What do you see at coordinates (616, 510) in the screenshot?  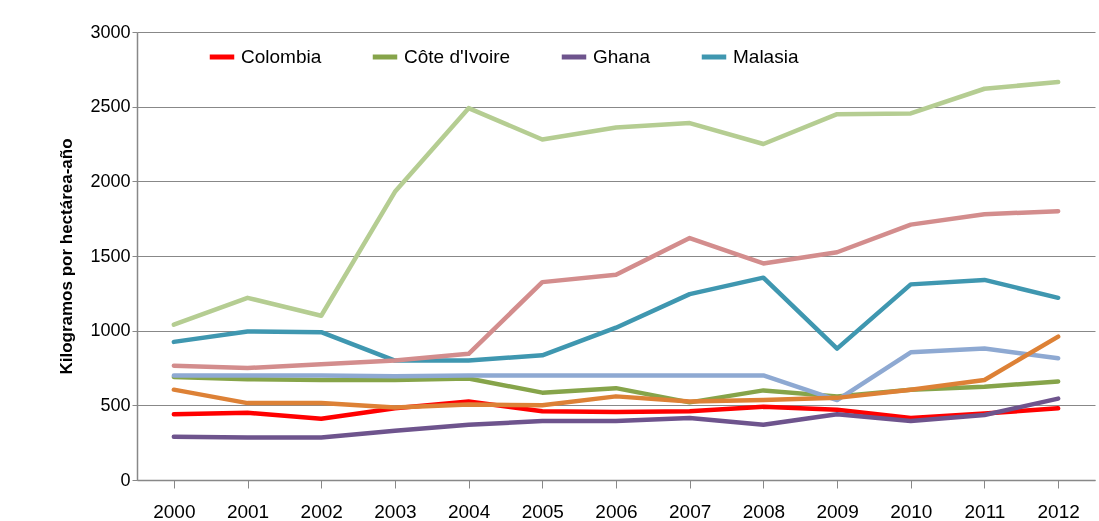 I see `x-tick-label: 2006` at bounding box center [616, 510].